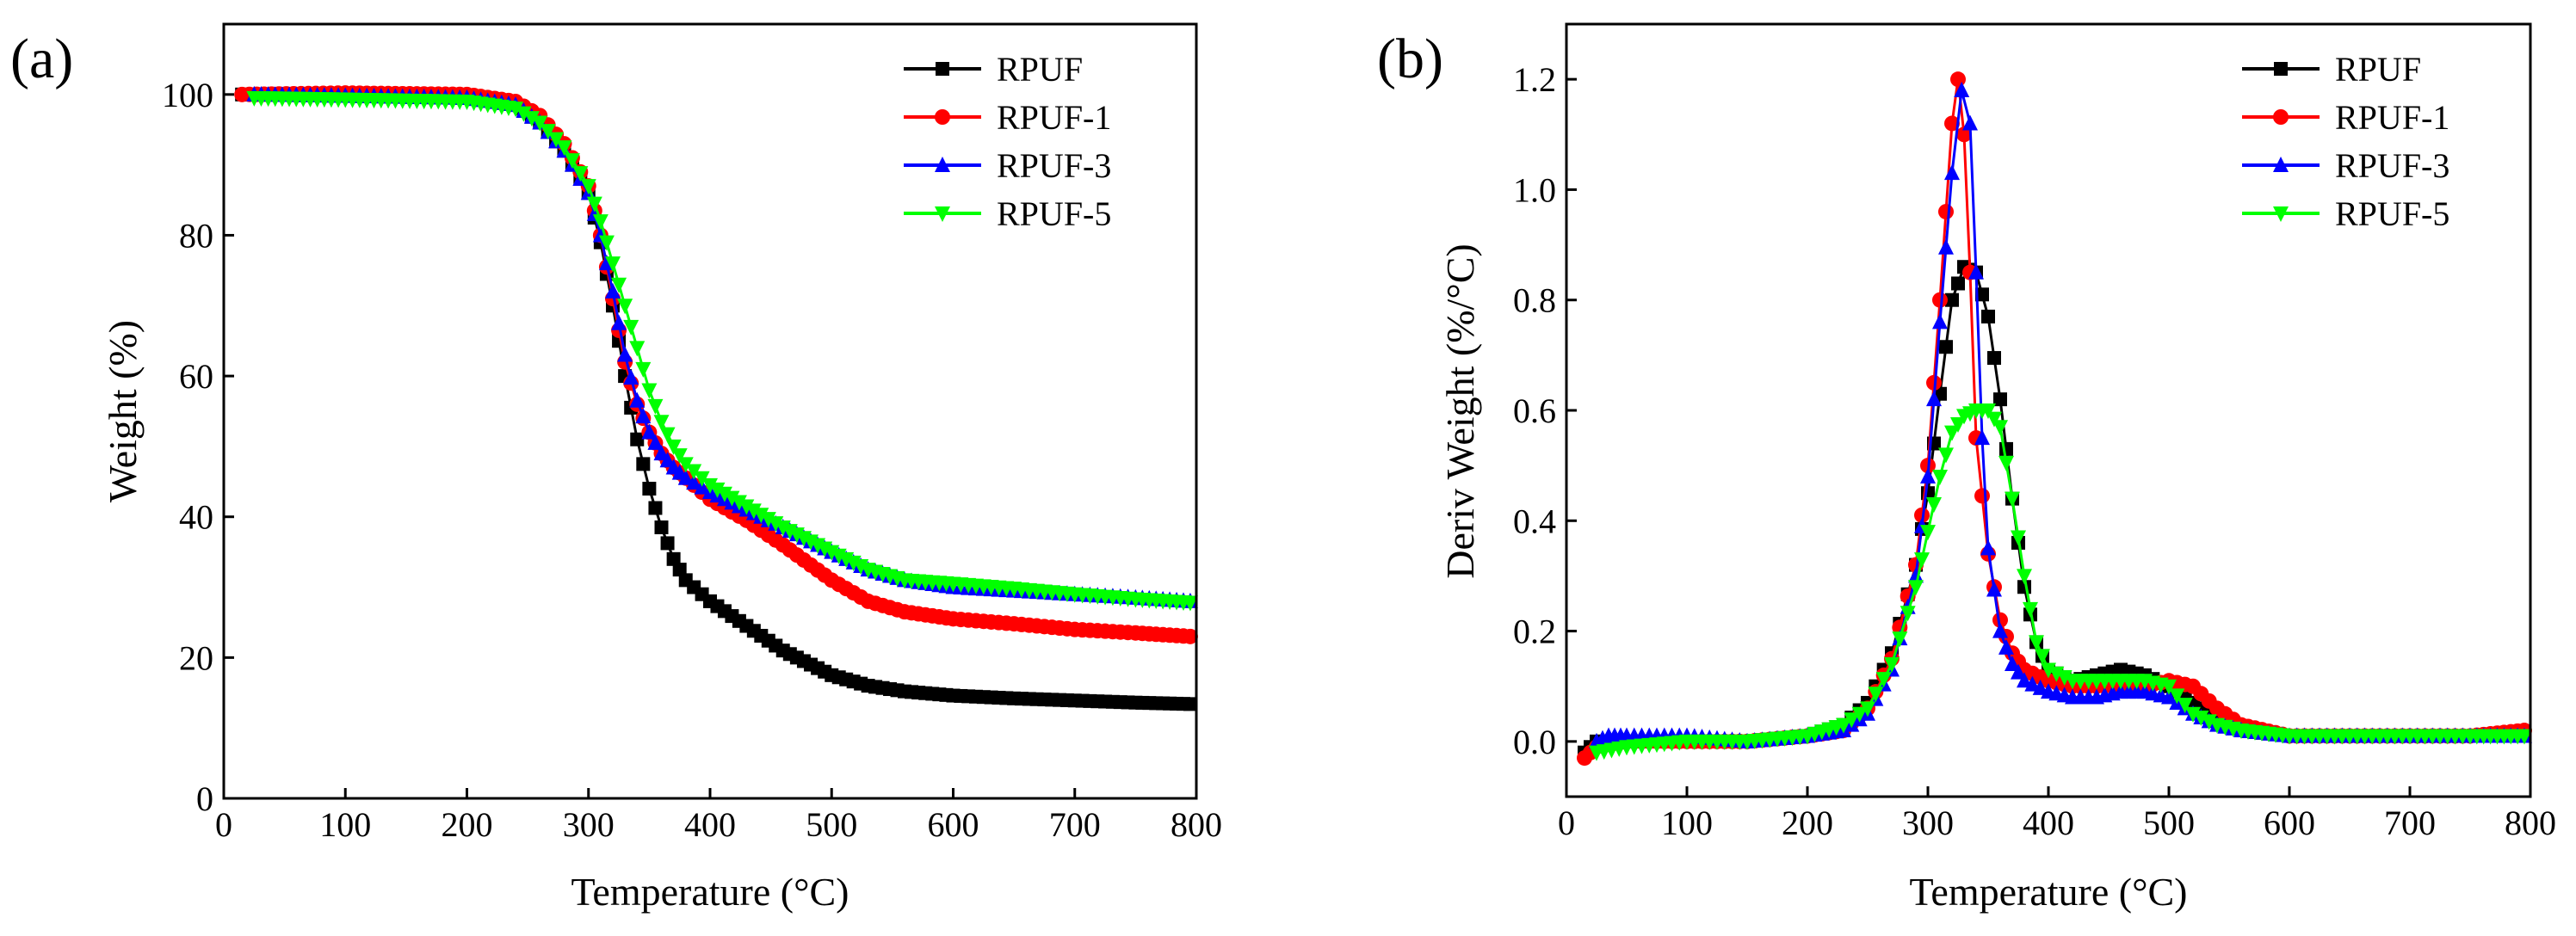  I want to click on y-tick-label: 20, so click(196, 658).